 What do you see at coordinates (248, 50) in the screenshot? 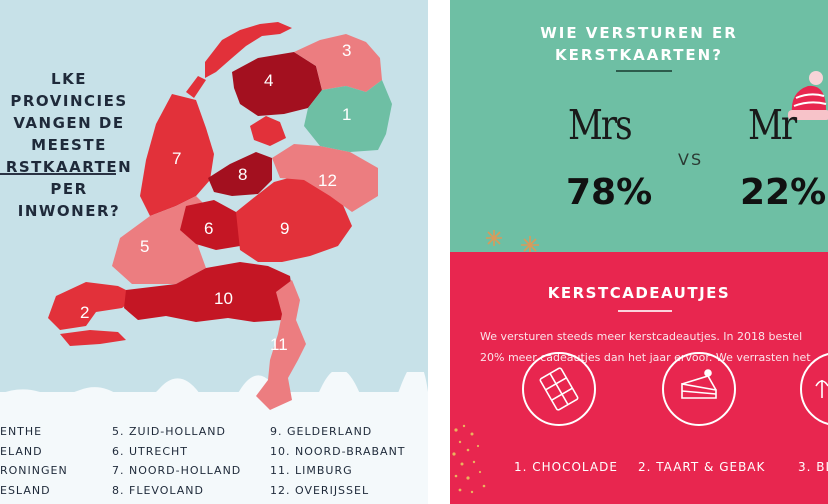
I see `wadden-islands` at bounding box center [248, 50].